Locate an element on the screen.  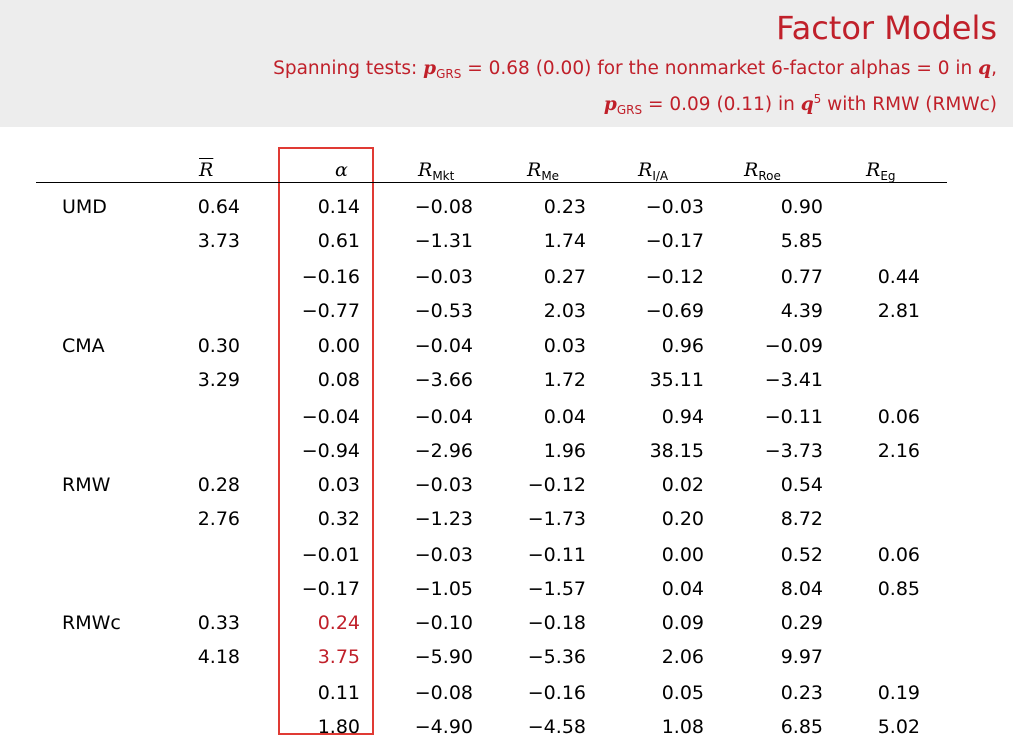
cell-rbar: 2.76 is located at coordinates (218, 519).